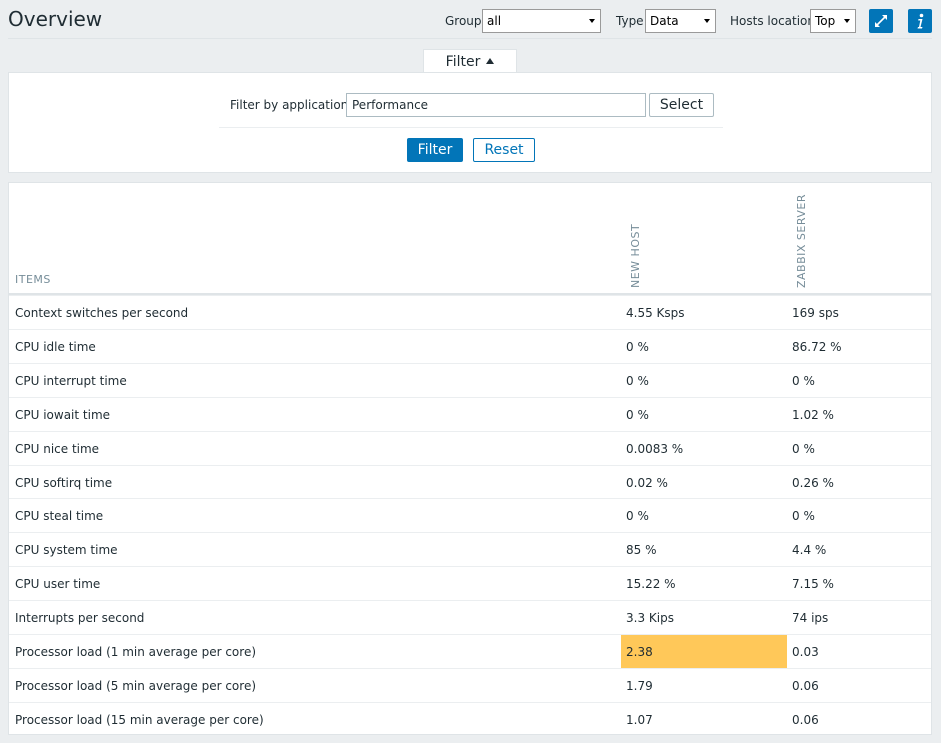 This screenshot has width=941, height=743. Describe the element at coordinates (801, 240) in the screenshot. I see `host-column-header: ZABBIX SERVER` at that location.